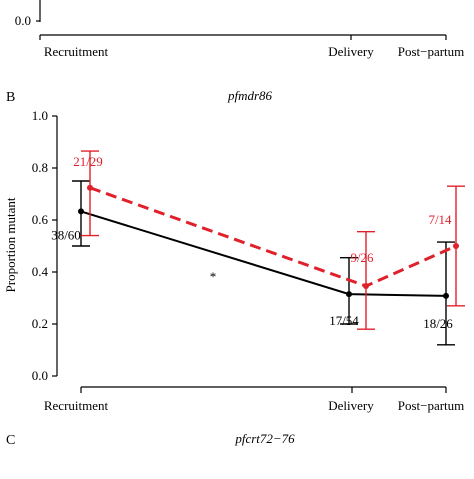 This screenshot has height=479, width=474. I want to click on panel-a-x-tick-label: Delivery, so click(351, 51).